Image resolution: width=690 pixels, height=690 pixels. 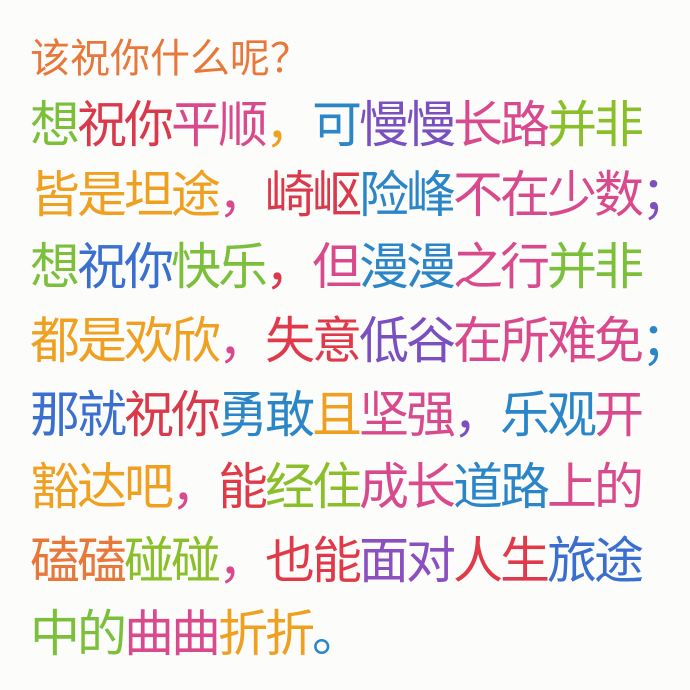 I want to click on poem-segment: 旅途, so click(x=595, y=561).